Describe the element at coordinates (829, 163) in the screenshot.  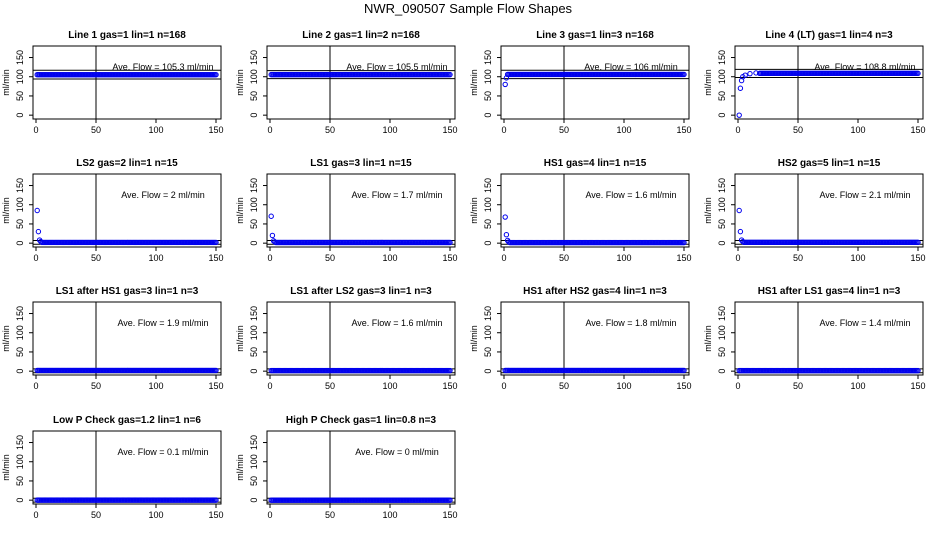
I see `panel-title: HS2 gas=5 lin=1 n=15` at that location.